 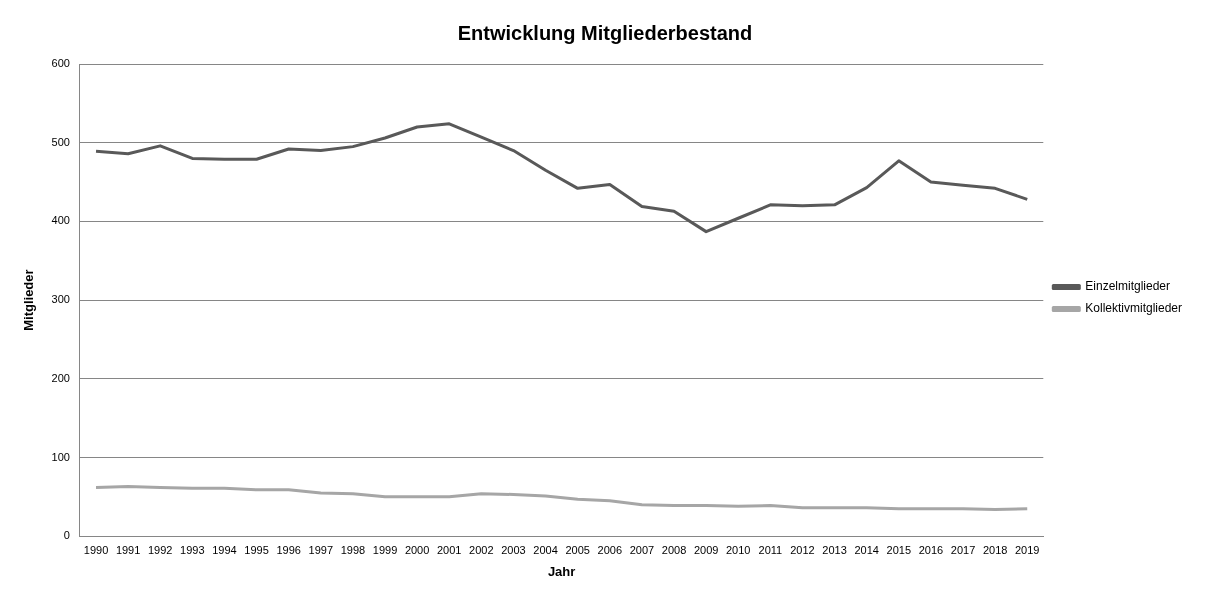 I want to click on x-tick-label: 2006, so click(x=610, y=549).